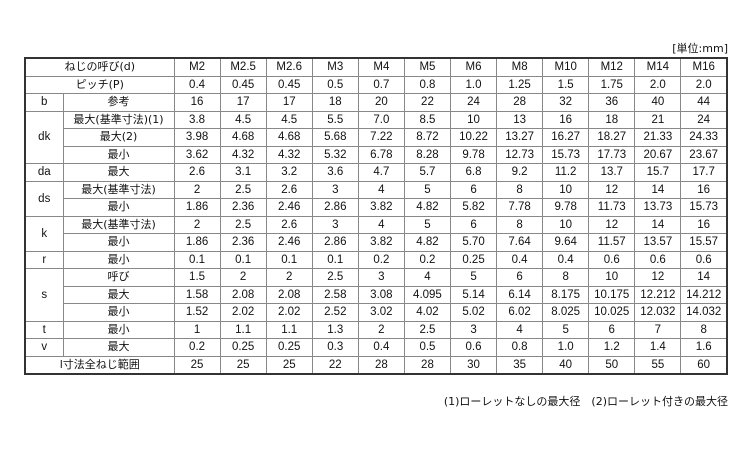 Image resolution: width=750 pixels, height=450 pixels. What do you see at coordinates (381, 207) in the screenshot?
I see `value-cell: 3.82` at bounding box center [381, 207].